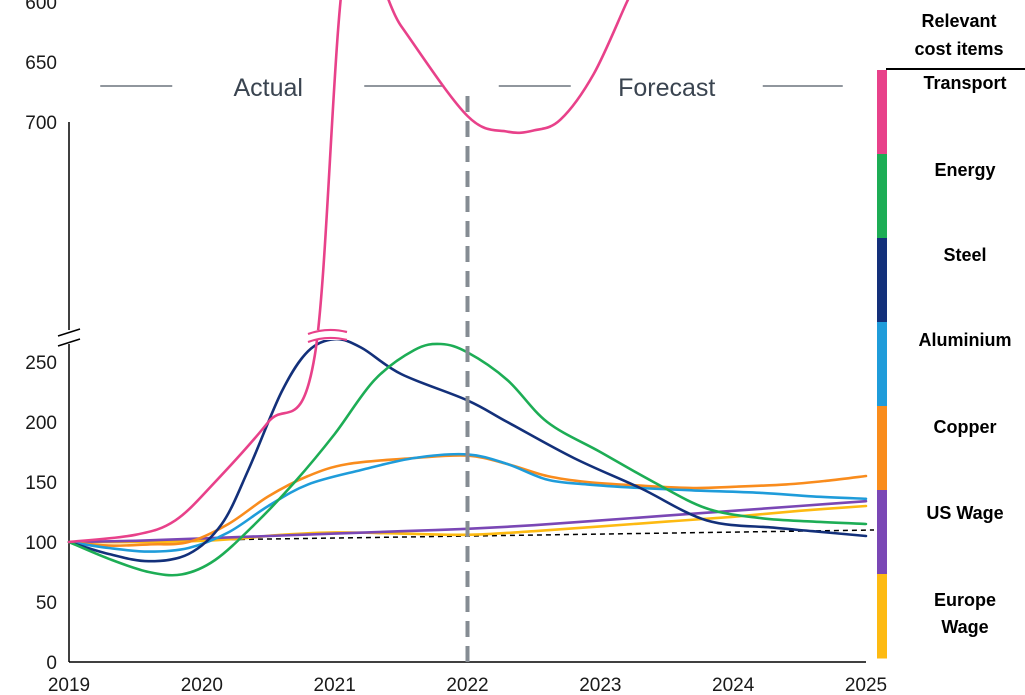 The height and width of the screenshot is (695, 1025). Describe the element at coordinates (964, 83) in the screenshot. I see `legend-label: Transport` at that location.